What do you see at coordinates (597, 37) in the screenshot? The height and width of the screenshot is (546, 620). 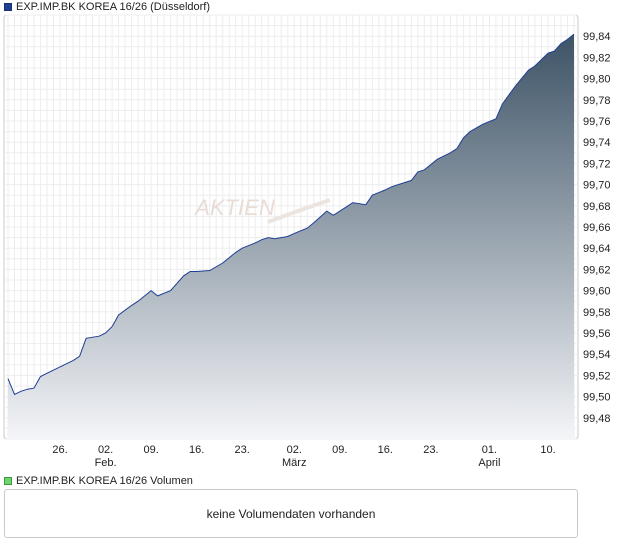 I see `y-tick-label: 99,84` at bounding box center [597, 37].